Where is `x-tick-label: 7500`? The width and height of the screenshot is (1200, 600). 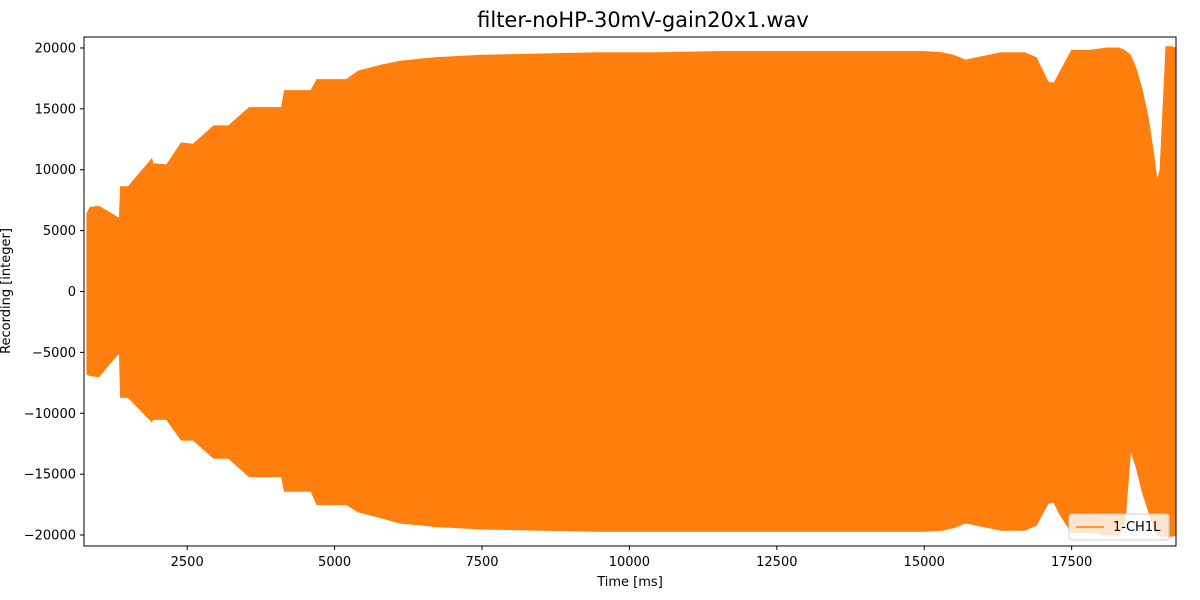
x-tick-label: 7500 is located at coordinates (481, 562).